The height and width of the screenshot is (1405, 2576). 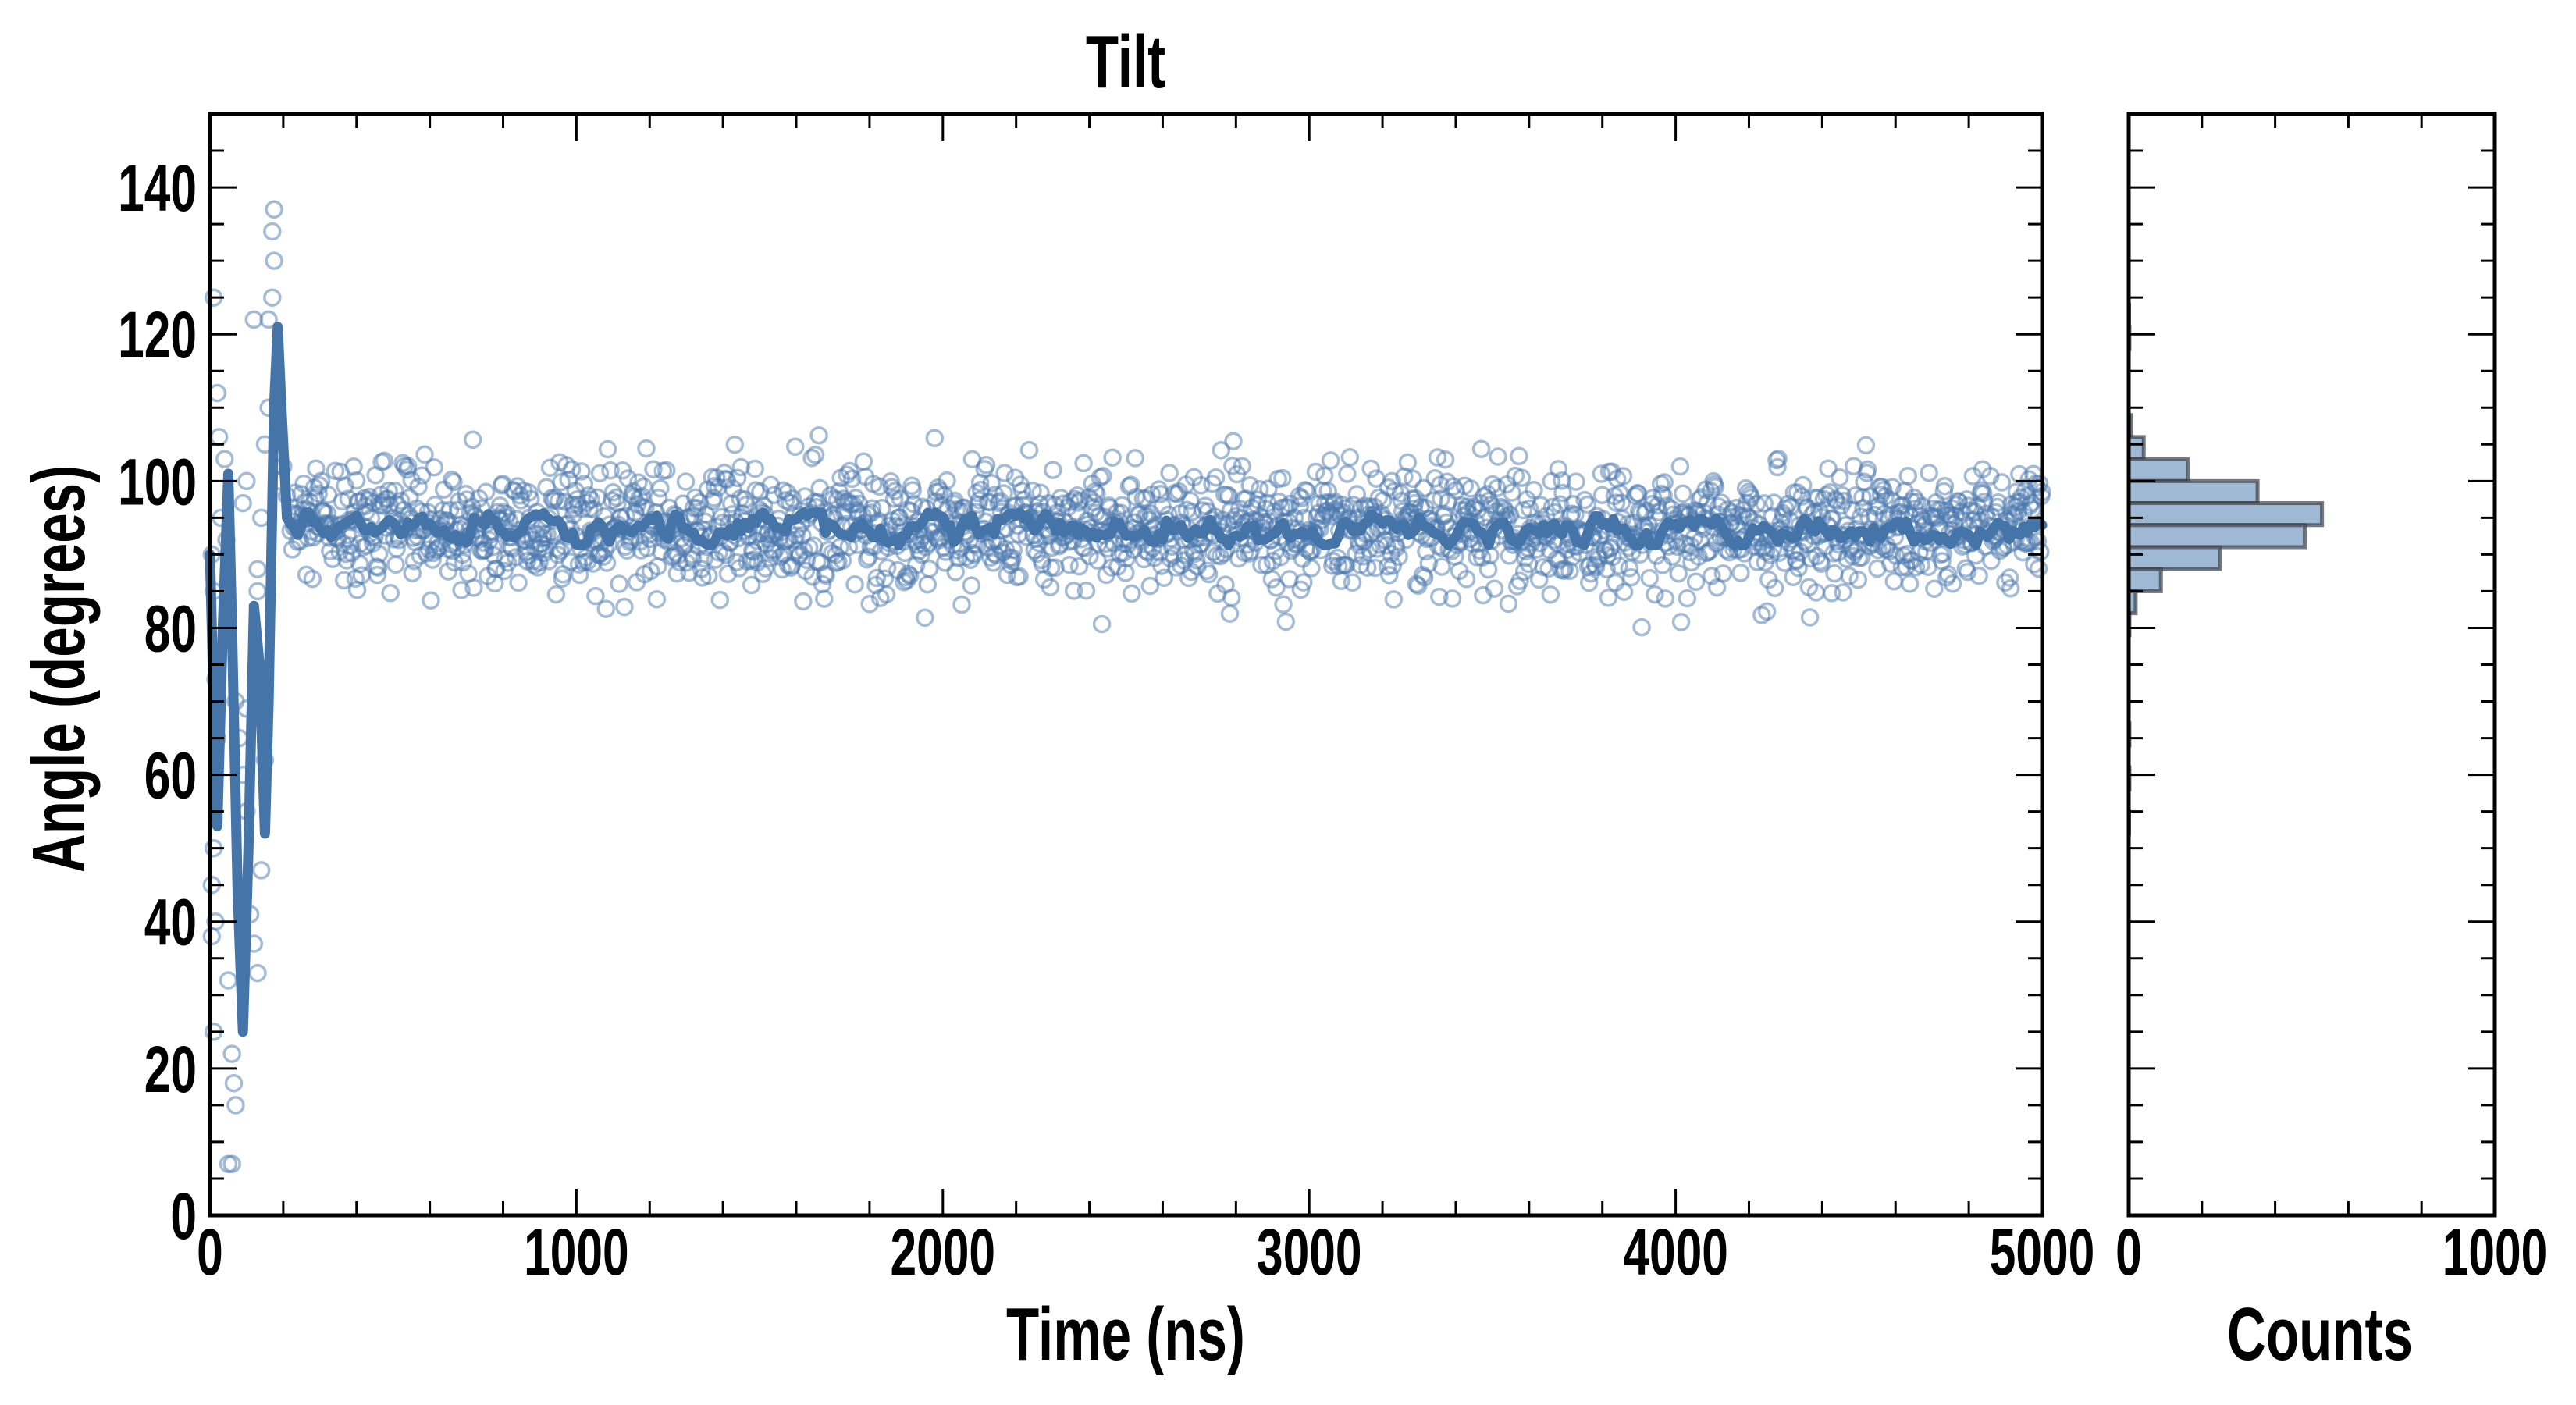 I want to click on x-tick-label: 5000, so click(x=2042, y=1252).